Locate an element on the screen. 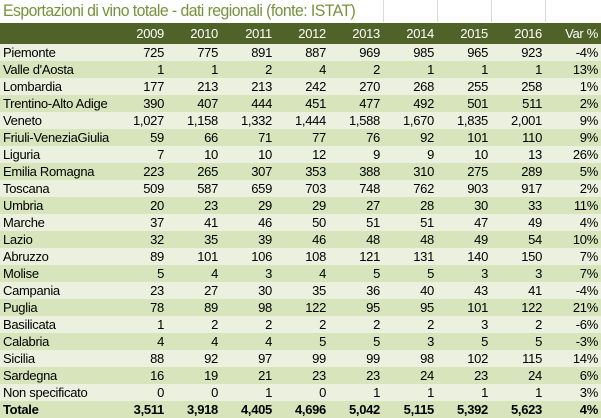 This screenshot has height=418, width=601. region-cell: Trentino-Alto Adige is located at coordinates (56, 103).